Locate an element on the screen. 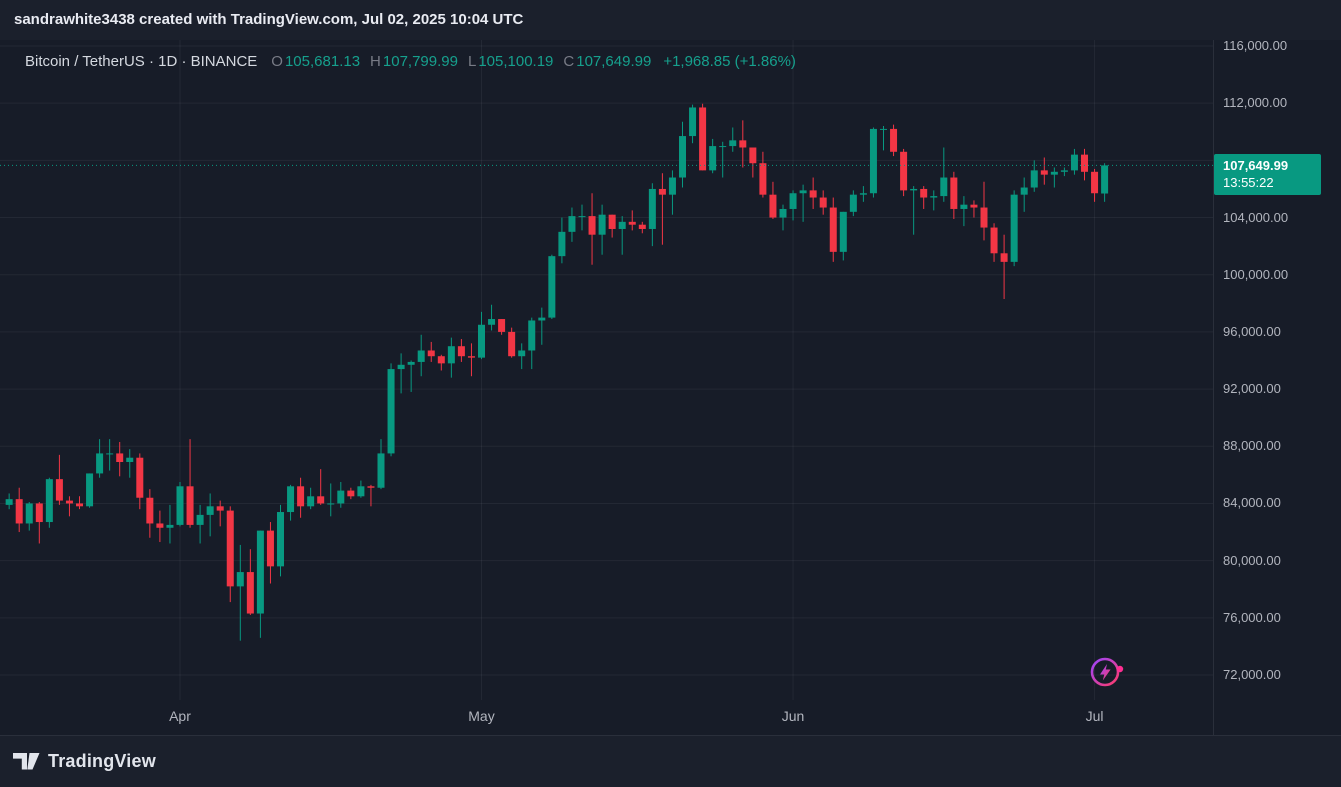 This screenshot has width=1341, height=787. price-axis-label: 92,000.00 is located at coordinates (1252, 389).